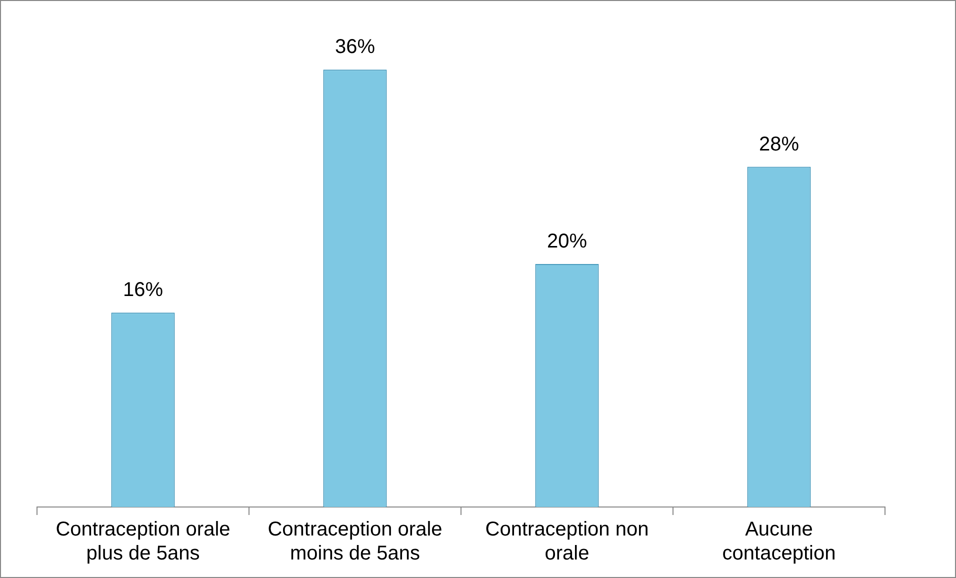  What do you see at coordinates (779, 144) in the screenshot?
I see `data-label: 28%` at bounding box center [779, 144].